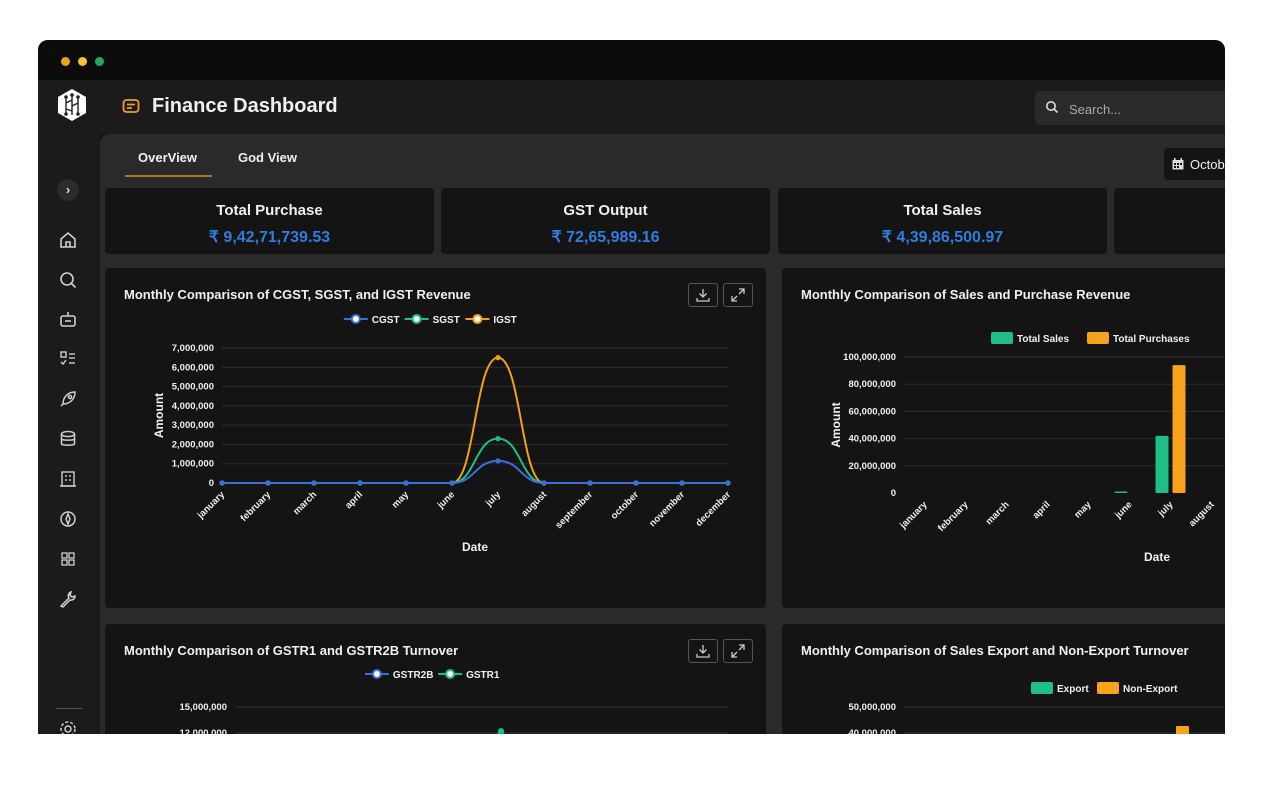 This screenshot has height=800, width=1280. I want to click on search-box, so click(1130, 108).